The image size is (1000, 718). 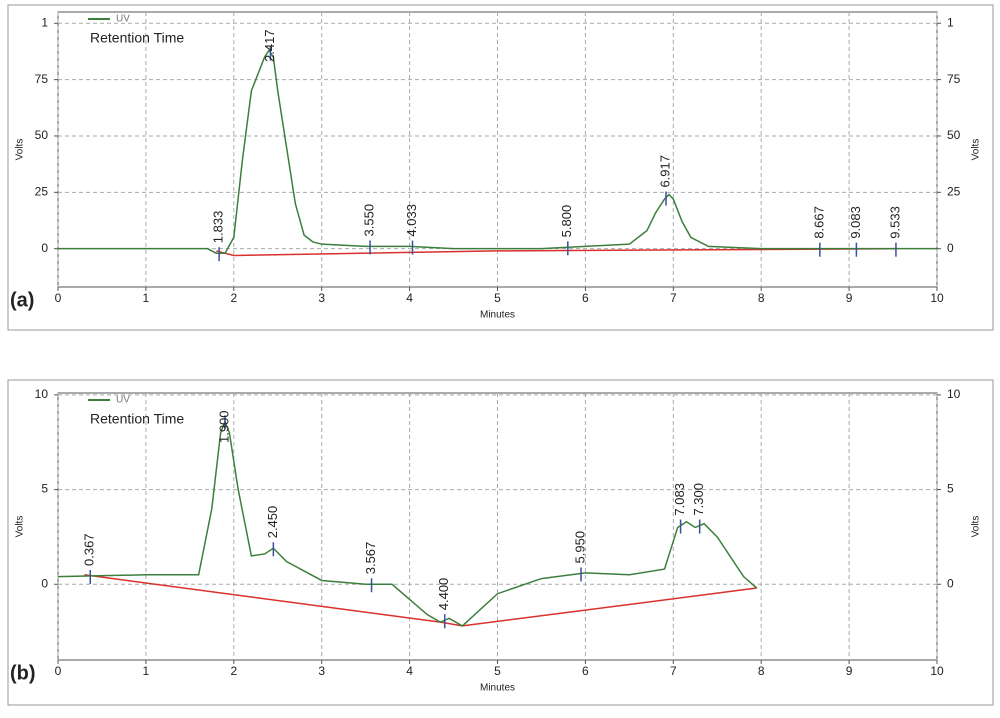 What do you see at coordinates (272, 522) in the screenshot?
I see `peak-label: 2.450` at bounding box center [272, 522].